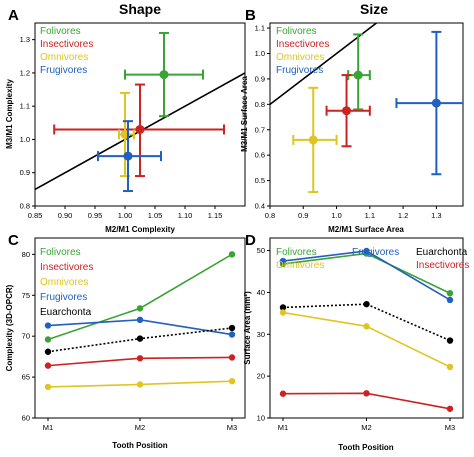 This screenshot has width=474, height=457. I want to click on x-tick-label: 1.15, so click(215, 215).